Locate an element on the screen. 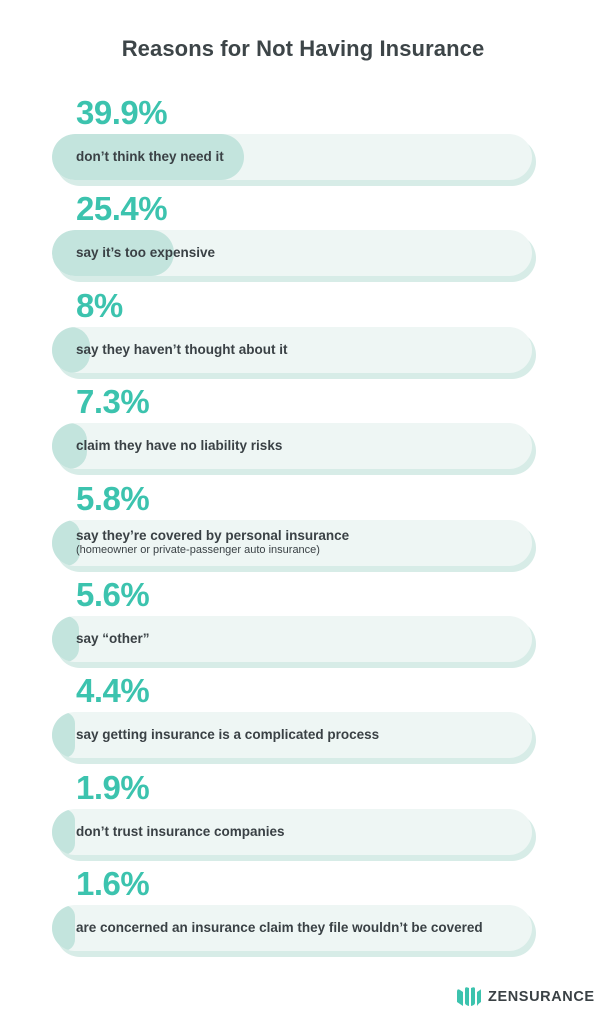 This screenshot has height=1024, width=606. bar-label: say it’s too expensive is located at coordinates (301, 253).